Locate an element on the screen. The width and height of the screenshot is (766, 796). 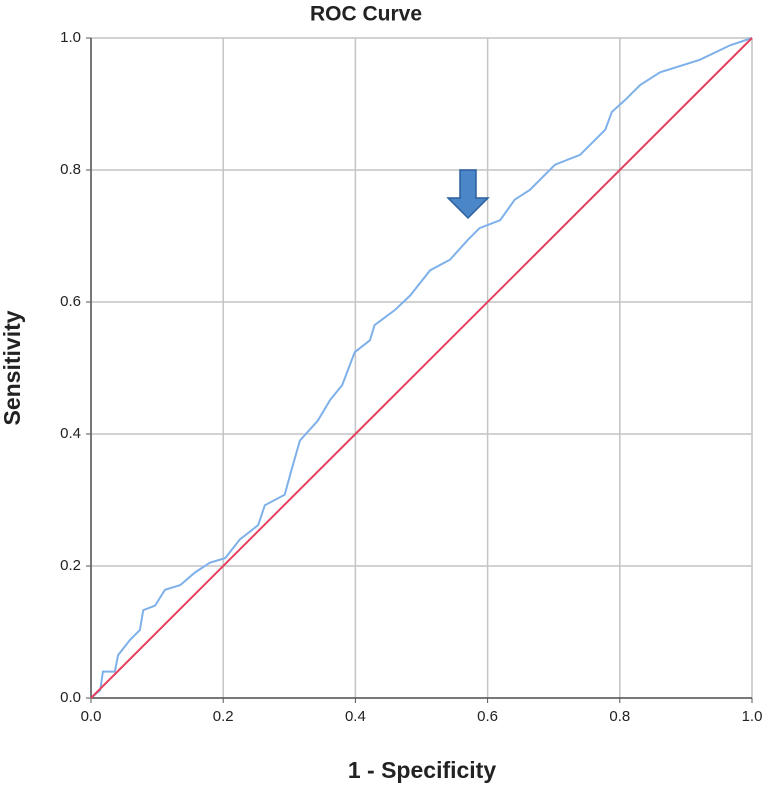
y-tick-label: 0.2 is located at coordinates (70, 565).